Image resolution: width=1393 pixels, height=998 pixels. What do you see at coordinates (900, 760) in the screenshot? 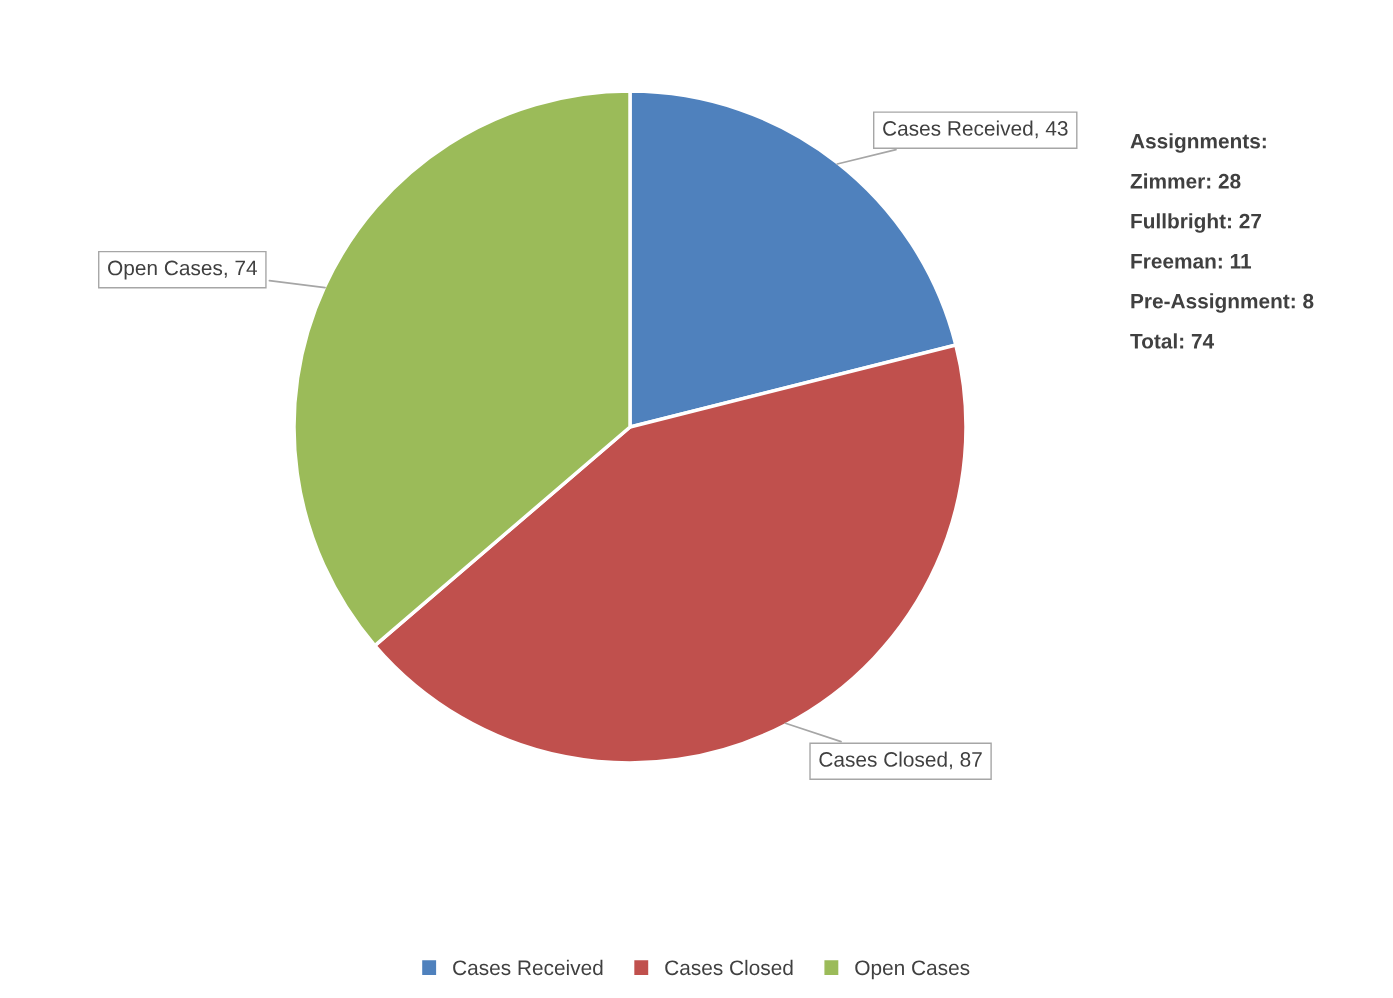
I see `data-label: Cases Closed, 87` at bounding box center [900, 760].